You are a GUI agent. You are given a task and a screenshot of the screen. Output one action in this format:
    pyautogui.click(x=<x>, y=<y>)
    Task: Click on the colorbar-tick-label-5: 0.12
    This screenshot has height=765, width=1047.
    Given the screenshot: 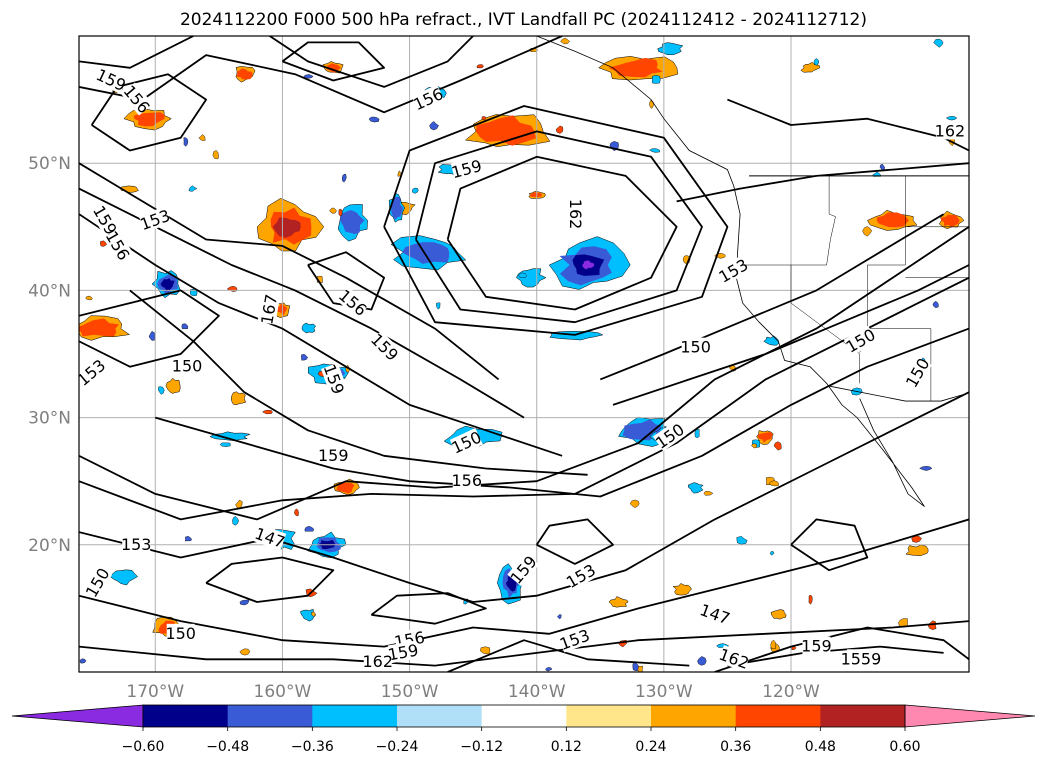 What is the action you would take?
    pyautogui.click(x=566, y=747)
    